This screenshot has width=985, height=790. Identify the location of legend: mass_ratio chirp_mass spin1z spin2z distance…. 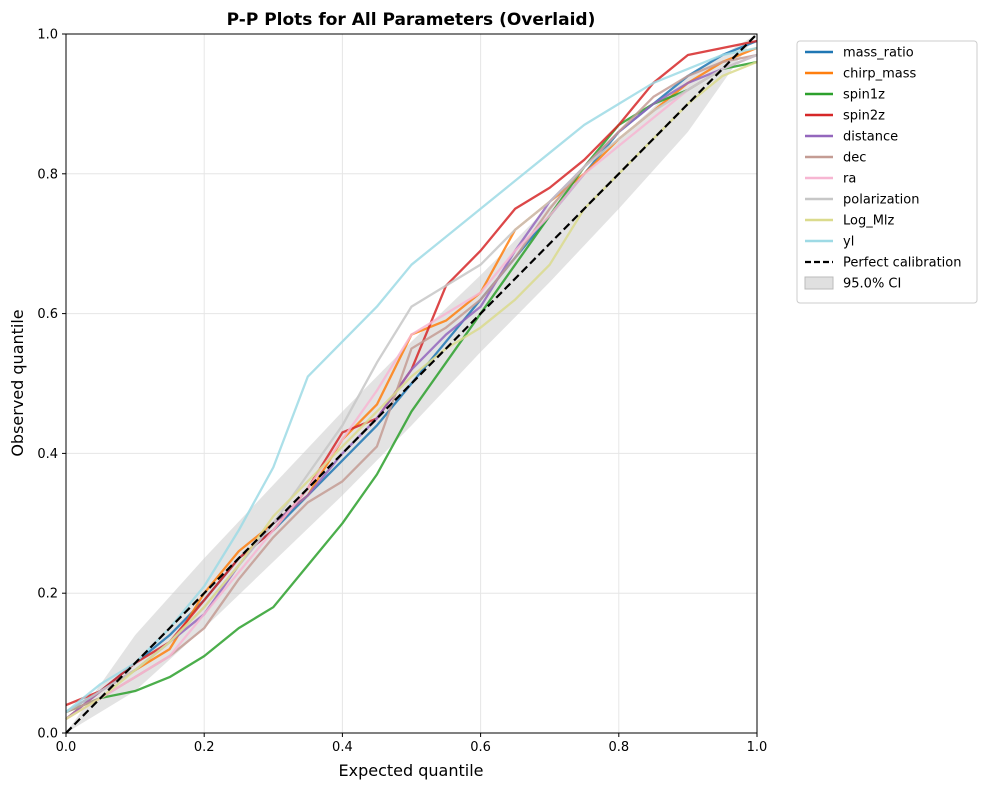
(887, 172).